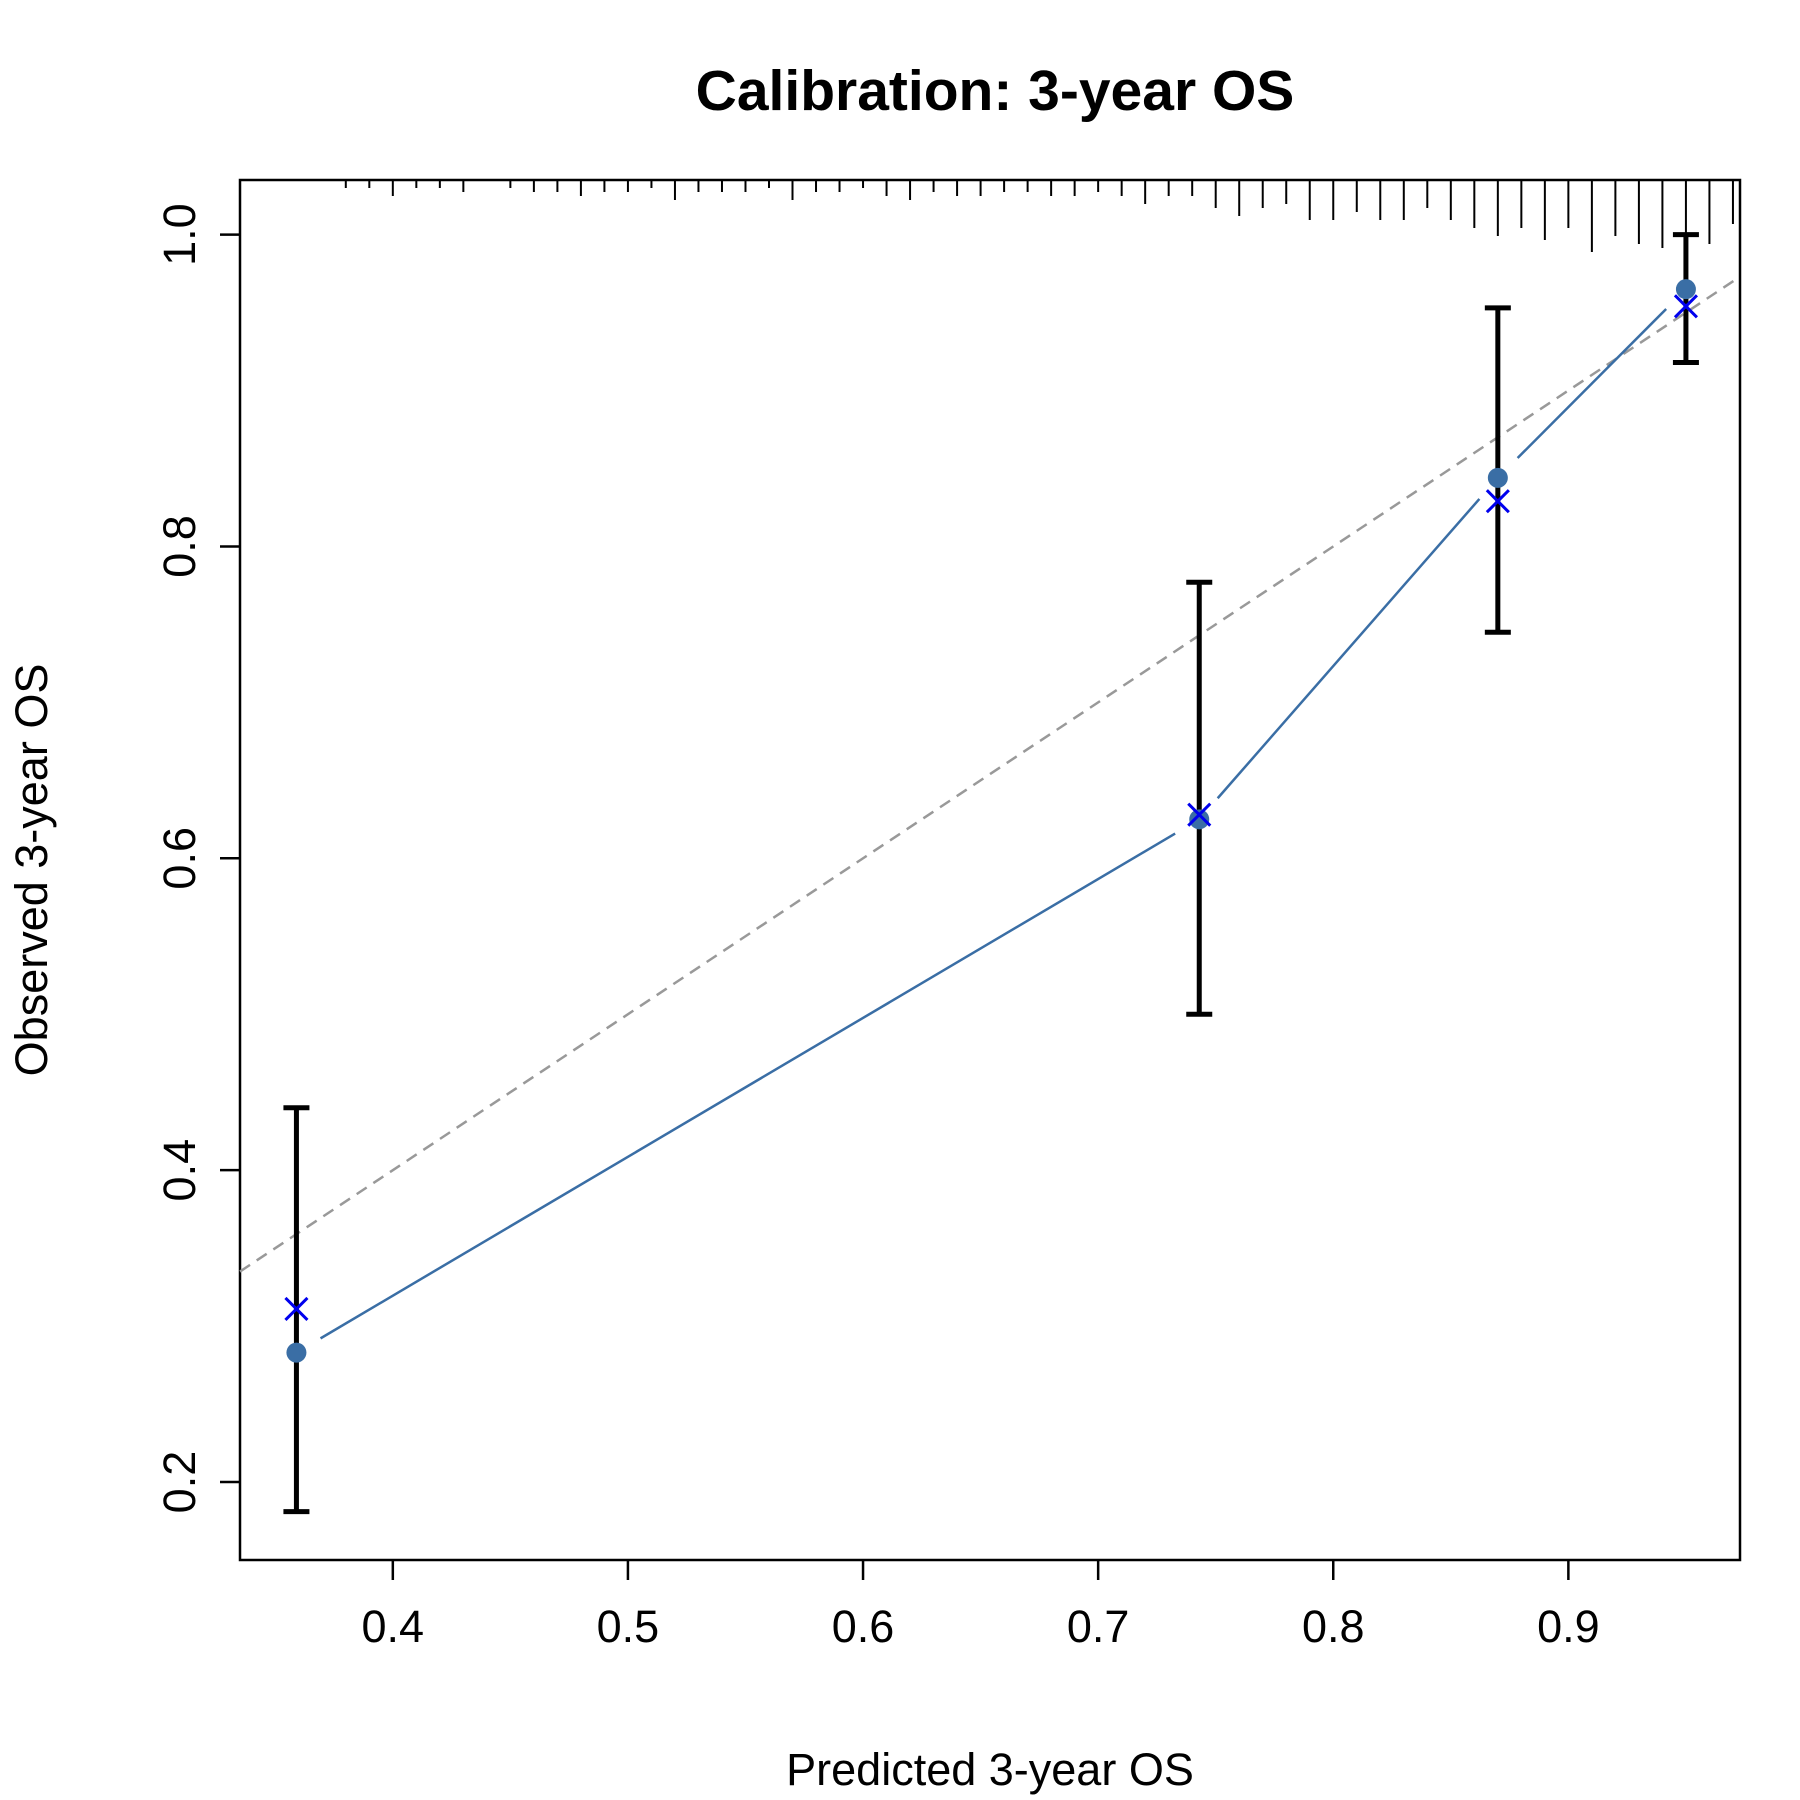  What do you see at coordinates (1098, 1626) in the screenshot?
I see `x-tick-label: 0.7` at bounding box center [1098, 1626].